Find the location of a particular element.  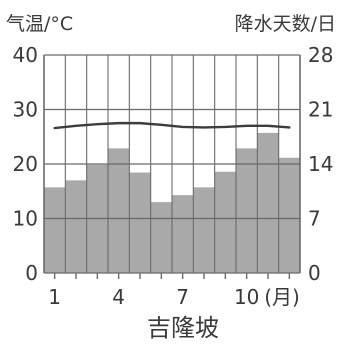

right-tick-label-21: 21 is located at coordinates (320, 110).